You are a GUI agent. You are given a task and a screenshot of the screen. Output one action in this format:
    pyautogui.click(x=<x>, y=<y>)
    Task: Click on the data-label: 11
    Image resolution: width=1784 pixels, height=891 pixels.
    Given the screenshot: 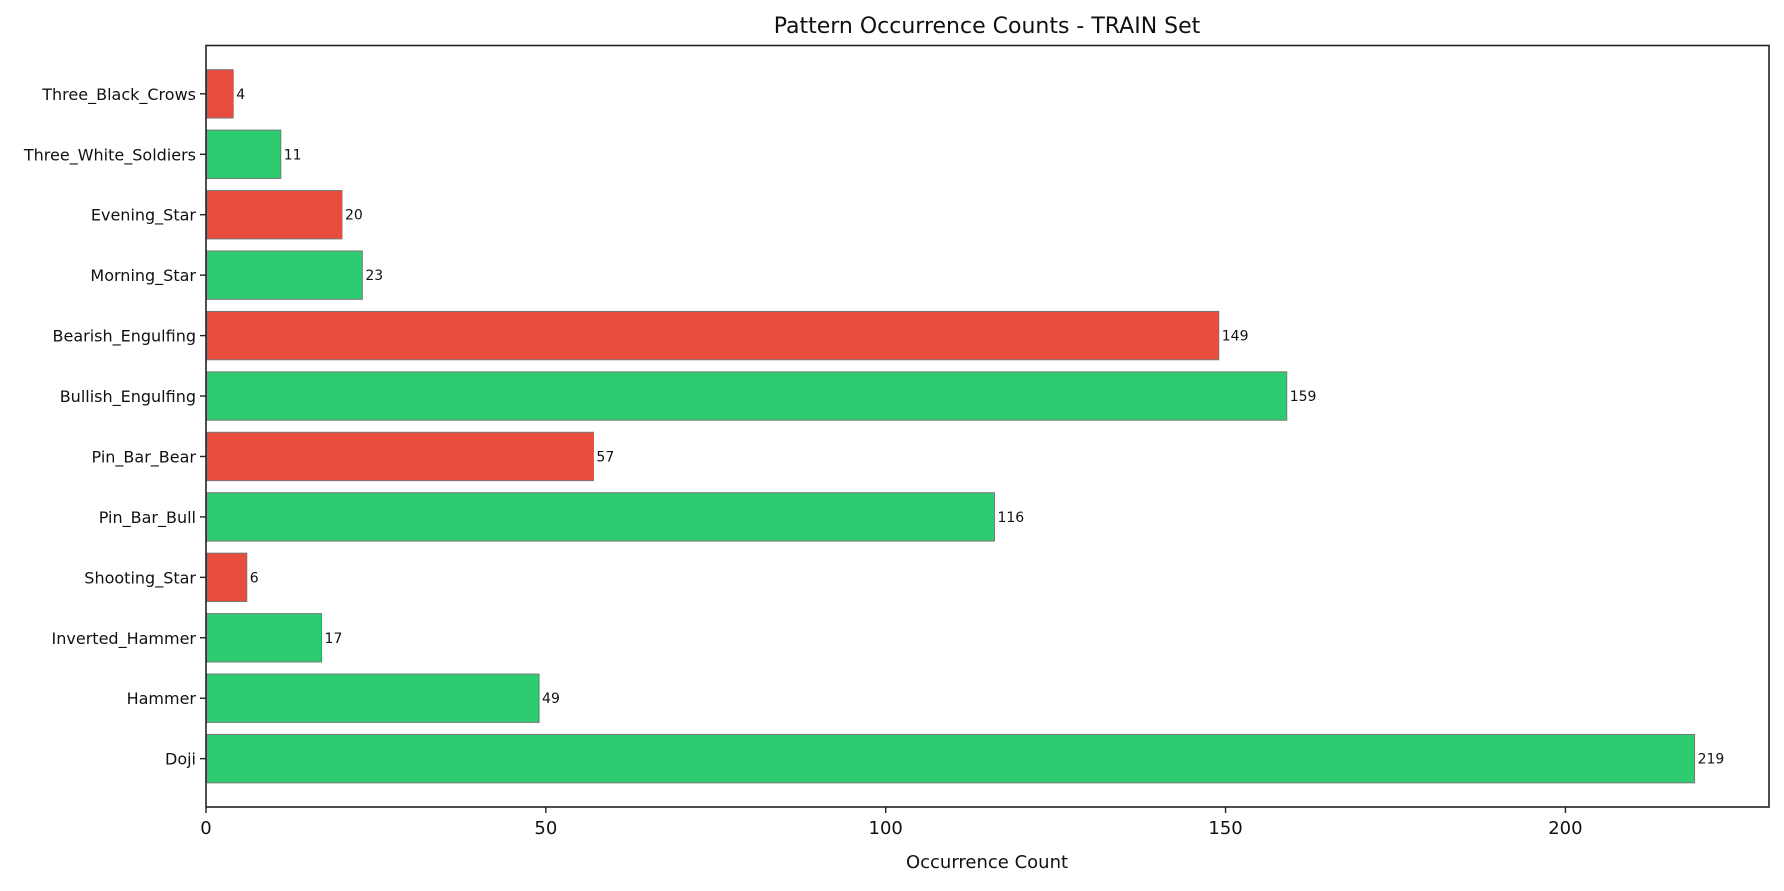 What is the action you would take?
    pyautogui.click(x=293, y=155)
    